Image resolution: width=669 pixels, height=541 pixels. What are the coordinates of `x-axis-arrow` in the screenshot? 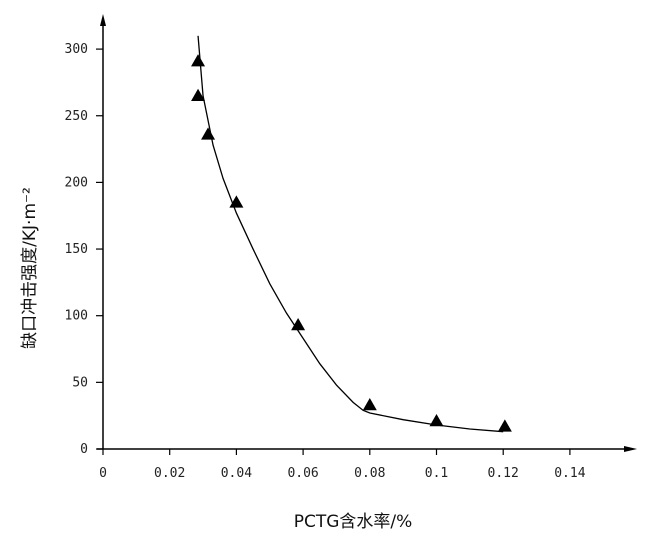 It's located at (630, 449).